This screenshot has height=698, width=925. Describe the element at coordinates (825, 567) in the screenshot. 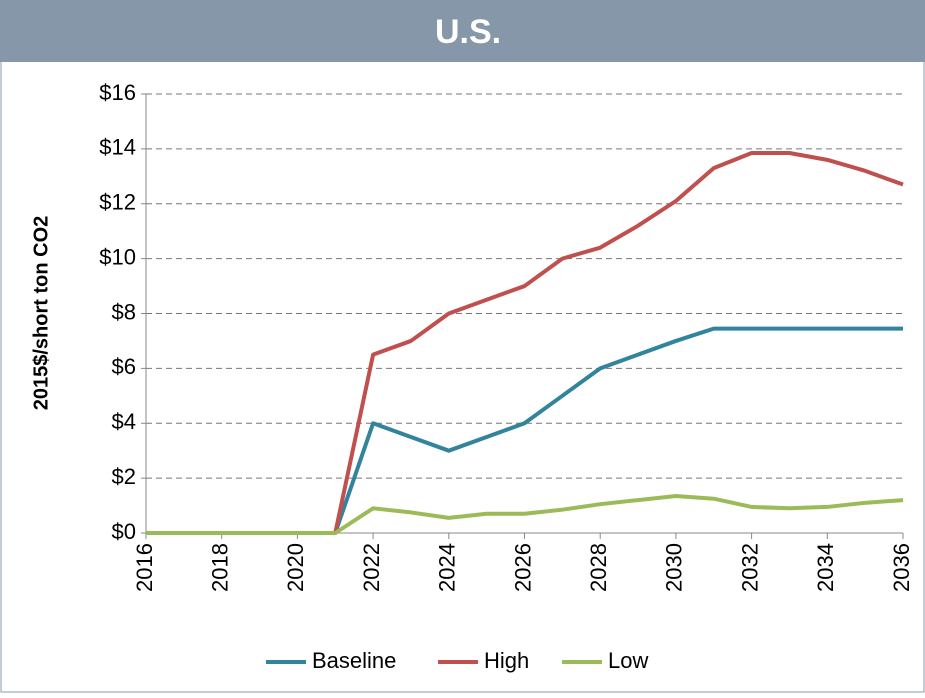

I see `x-tick-label: 2034` at that location.